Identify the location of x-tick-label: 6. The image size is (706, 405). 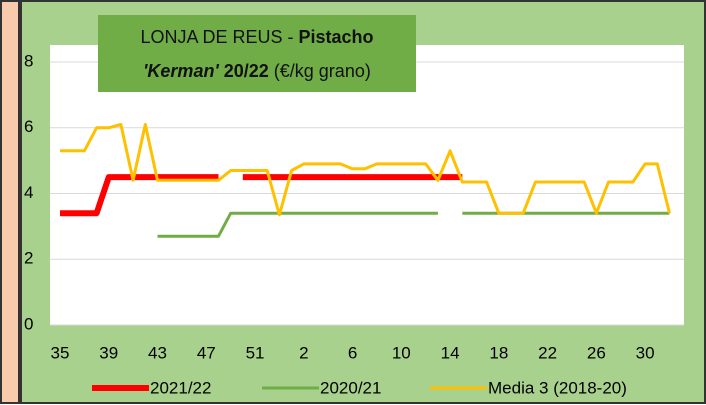
(352, 352).